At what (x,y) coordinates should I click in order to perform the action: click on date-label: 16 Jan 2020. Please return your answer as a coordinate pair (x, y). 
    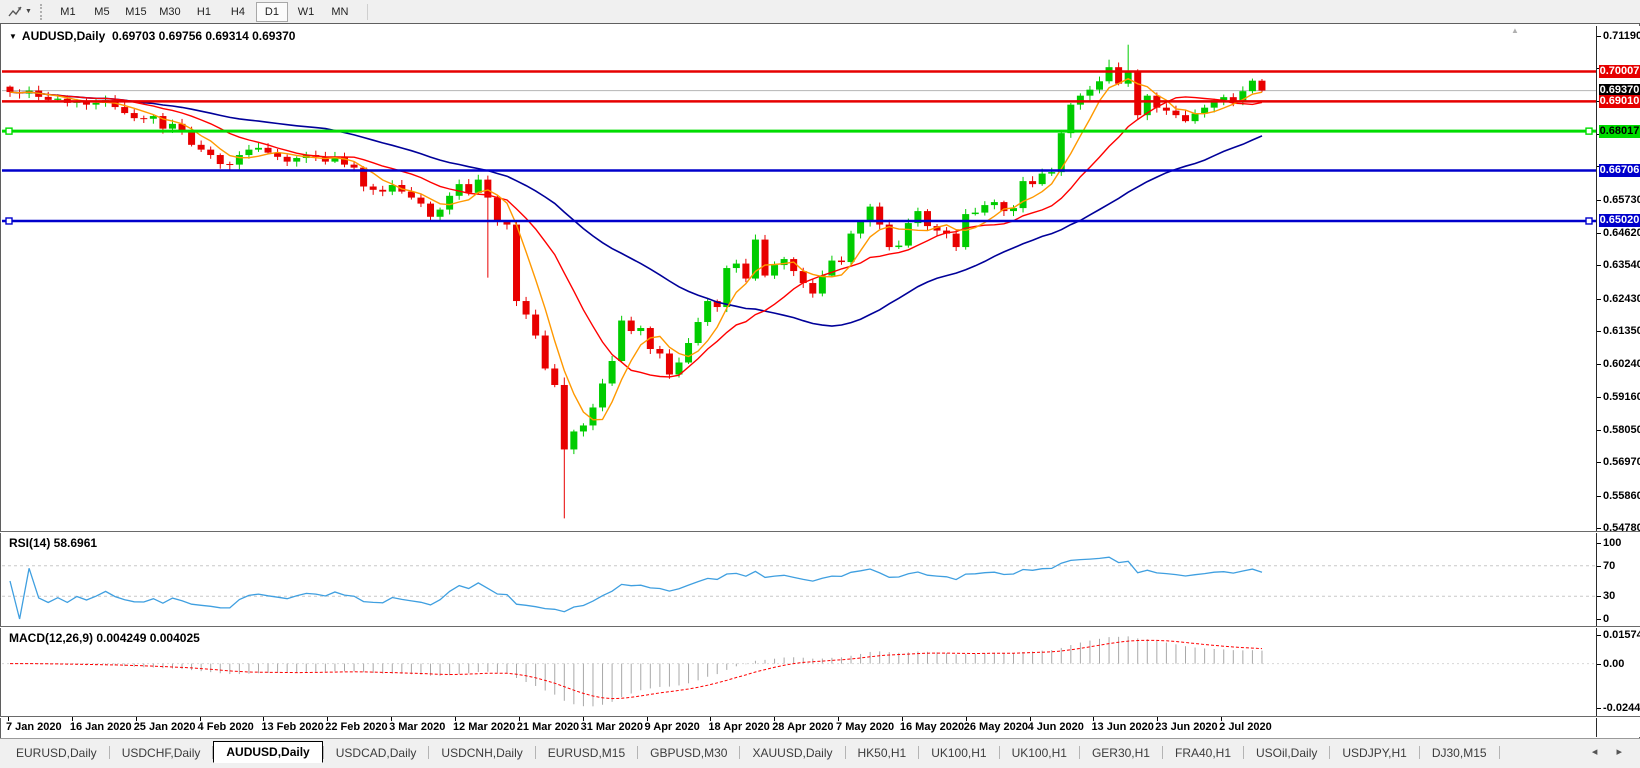
    Looking at the image, I should click on (100, 727).